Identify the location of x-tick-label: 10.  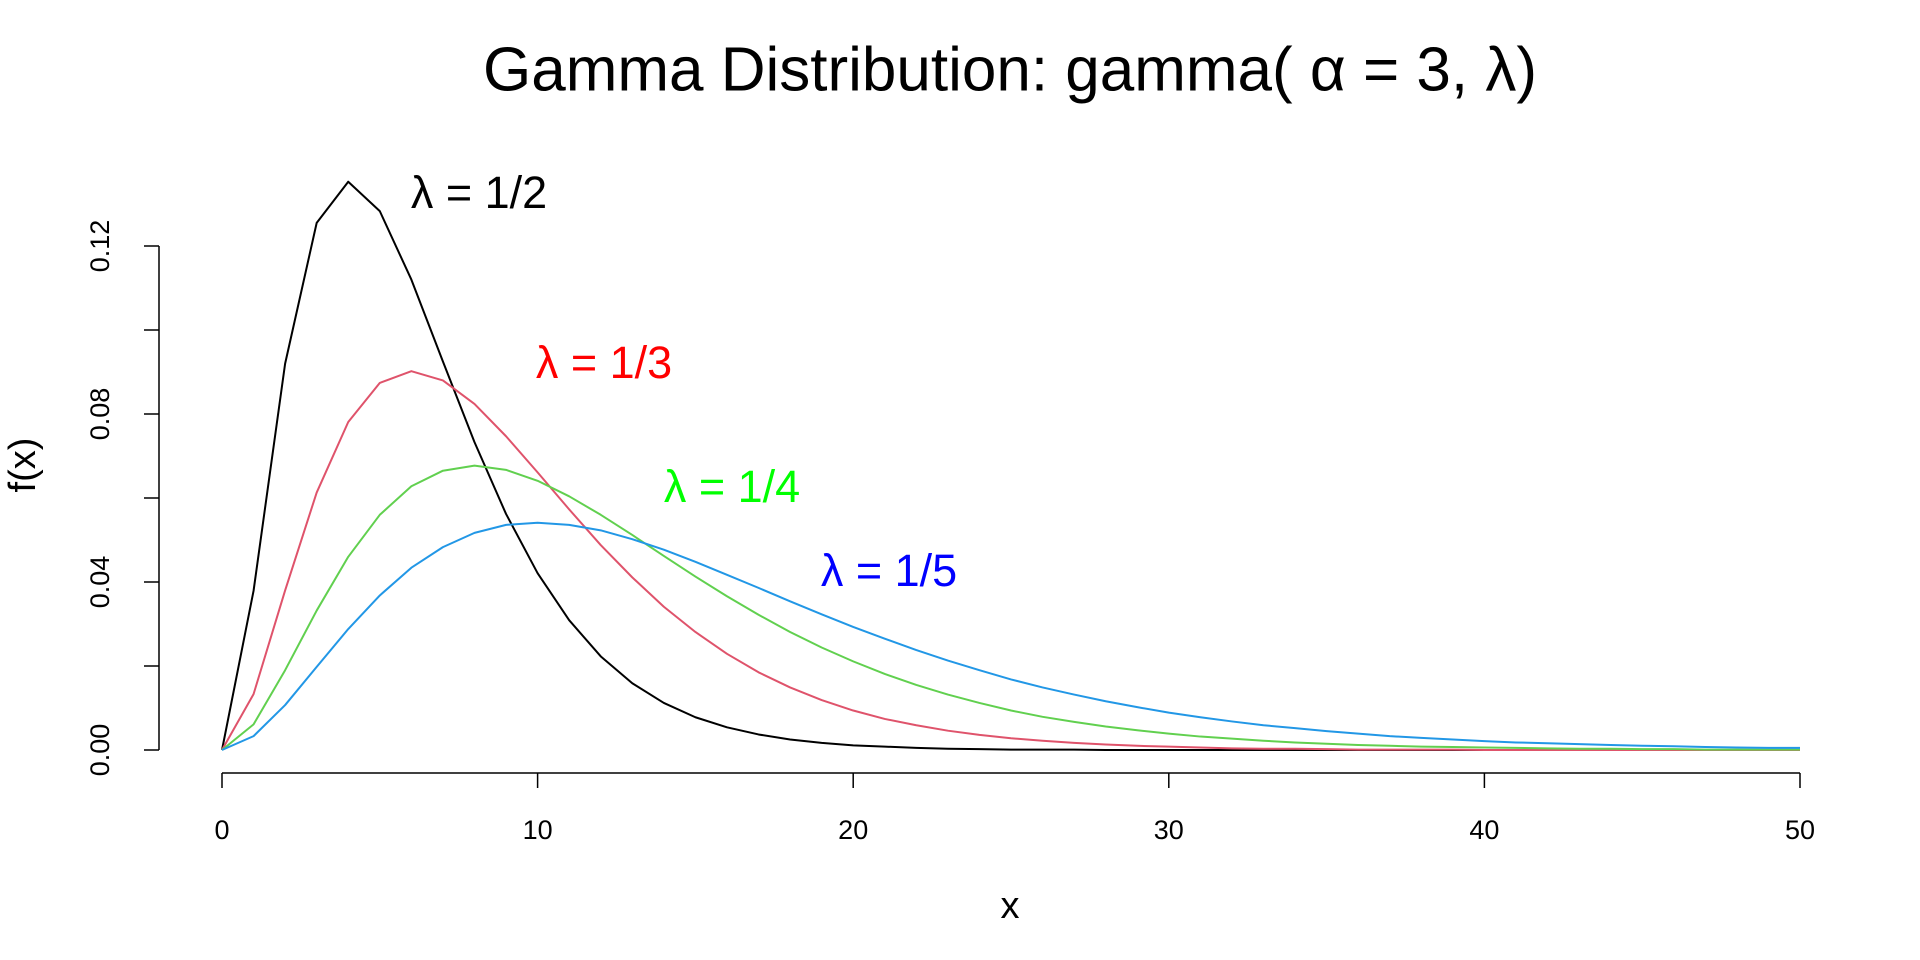
(538, 830).